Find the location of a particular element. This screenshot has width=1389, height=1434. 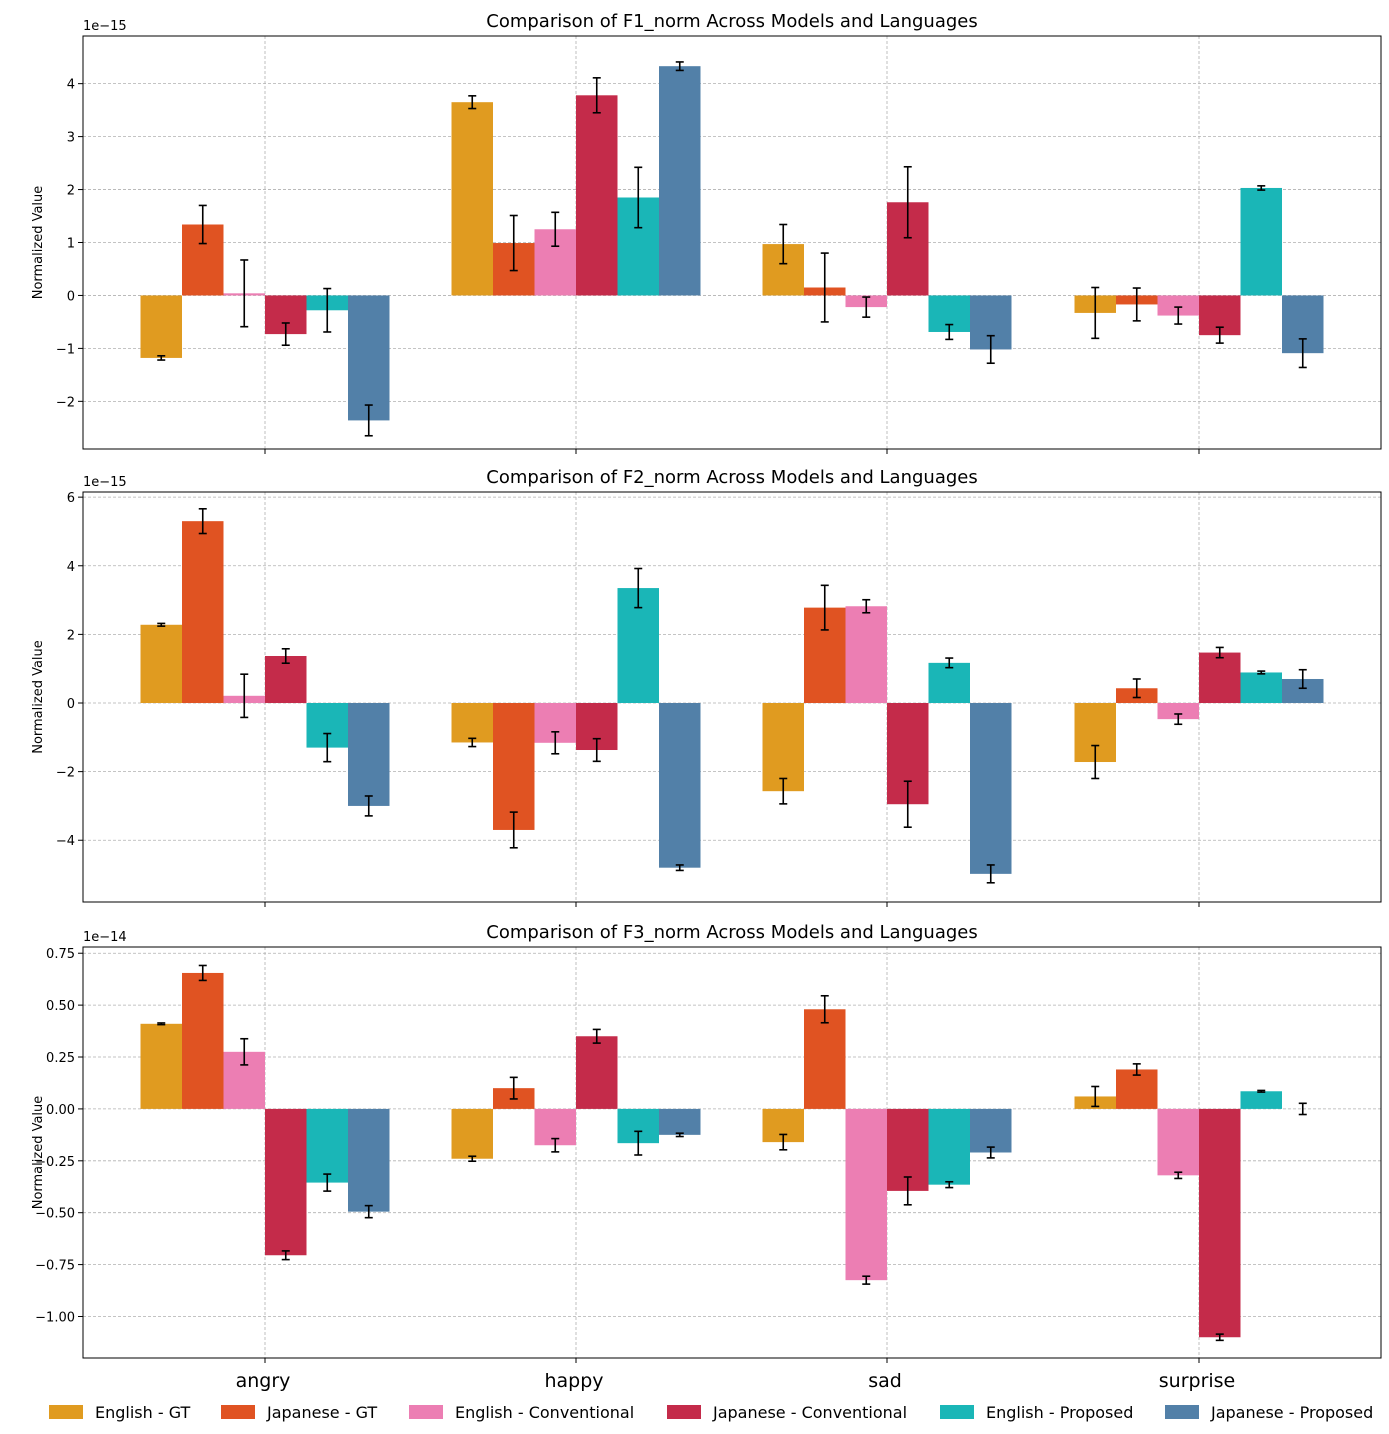

legend-label-japanese-conventional: Japanese - Conventional is located at coordinates (809, 1412).